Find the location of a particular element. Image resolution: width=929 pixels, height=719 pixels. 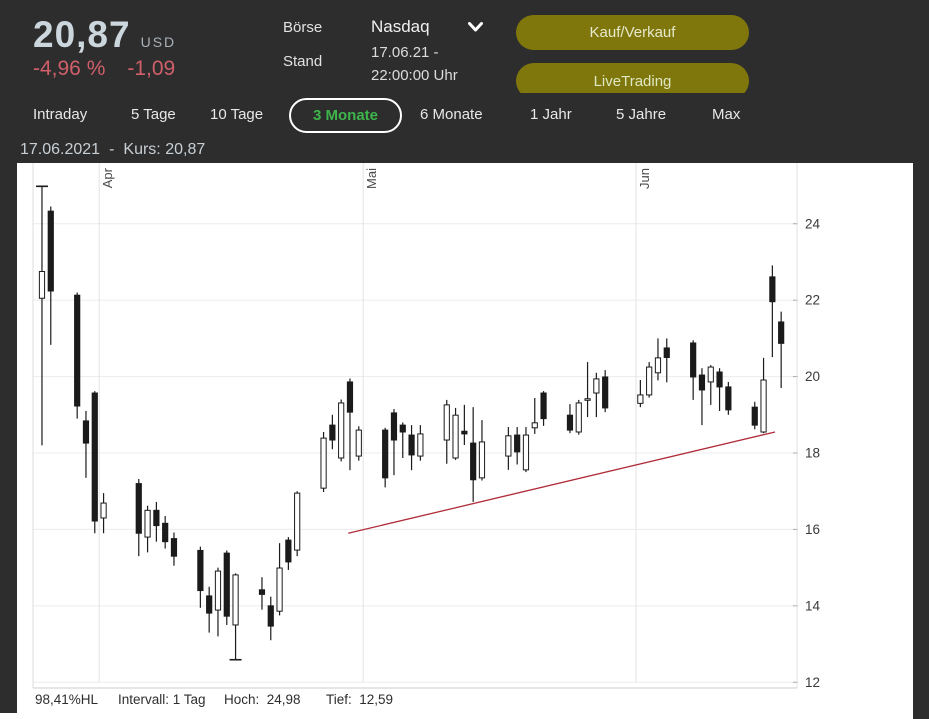

tab-1-jahr: 1 Jahr is located at coordinates (551, 114).